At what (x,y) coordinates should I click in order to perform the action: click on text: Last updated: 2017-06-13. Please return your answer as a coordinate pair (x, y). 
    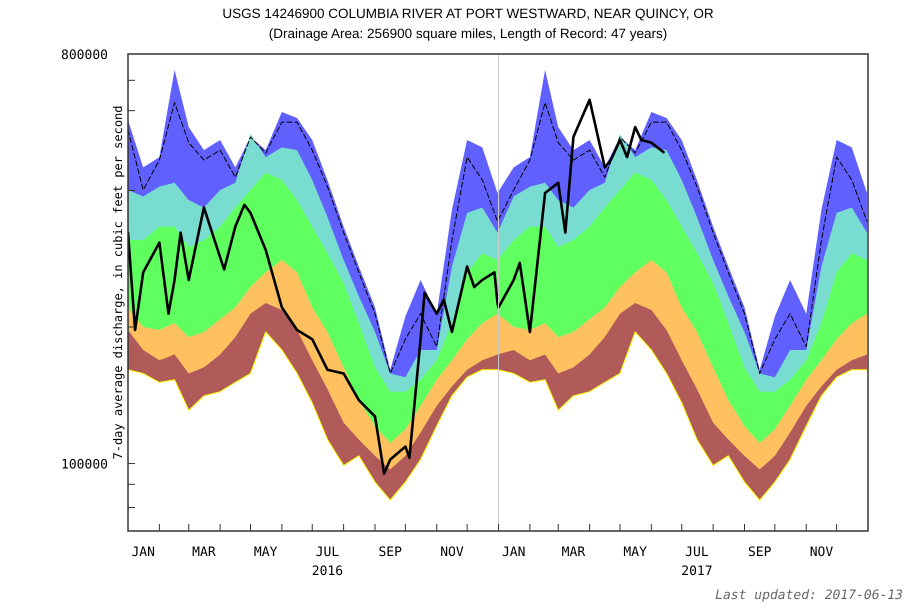
    Looking at the image, I should click on (809, 595).